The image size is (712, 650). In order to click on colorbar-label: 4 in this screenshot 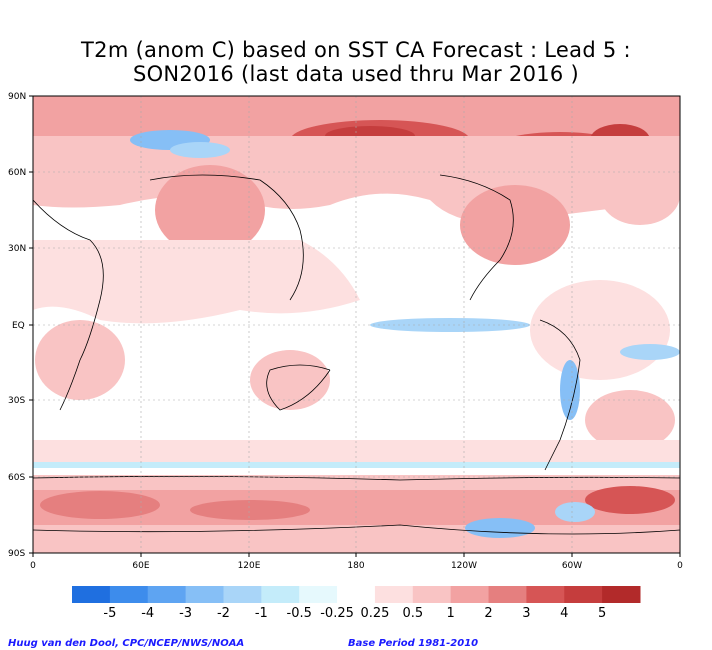, I will do `click(564, 613)`.